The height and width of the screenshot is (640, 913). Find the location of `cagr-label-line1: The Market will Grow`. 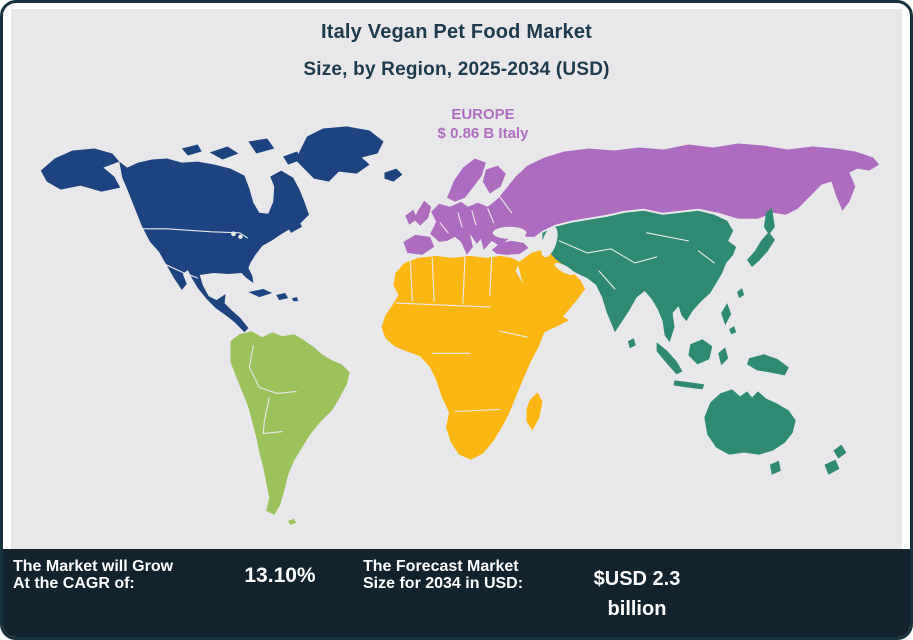

cagr-label-line1: The Market will Grow is located at coordinates (93, 566).